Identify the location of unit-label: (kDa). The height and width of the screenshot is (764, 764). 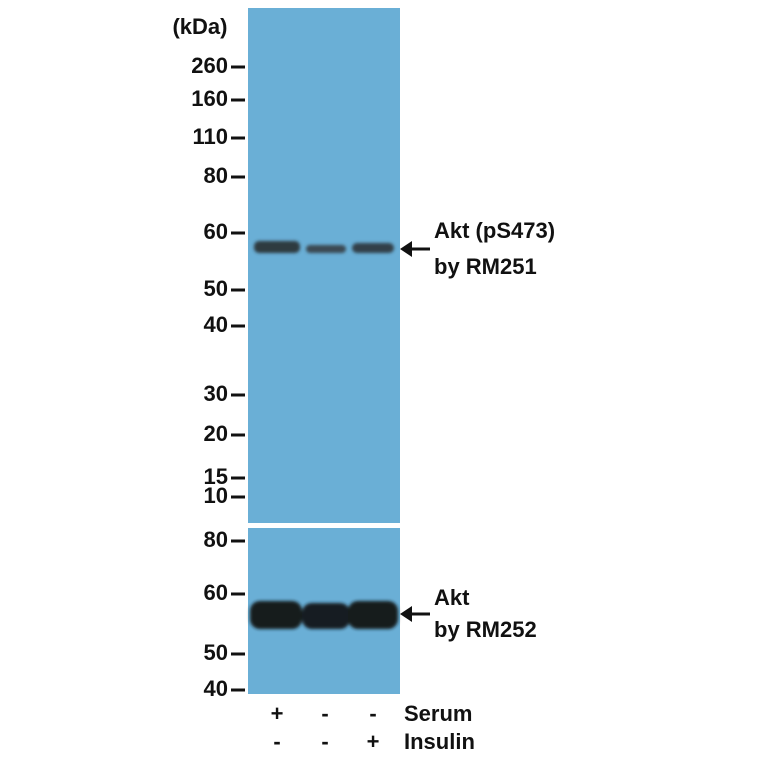
(199, 26).